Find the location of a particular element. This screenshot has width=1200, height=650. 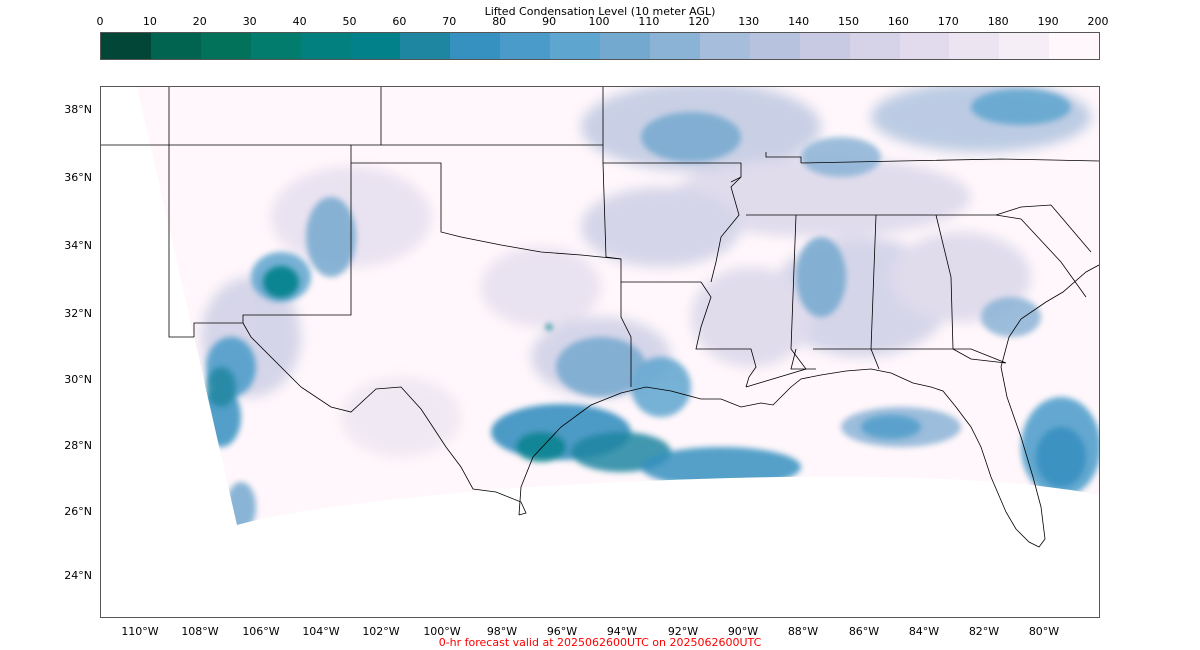

colorbar-tick-label: 30 is located at coordinates (249, 21).